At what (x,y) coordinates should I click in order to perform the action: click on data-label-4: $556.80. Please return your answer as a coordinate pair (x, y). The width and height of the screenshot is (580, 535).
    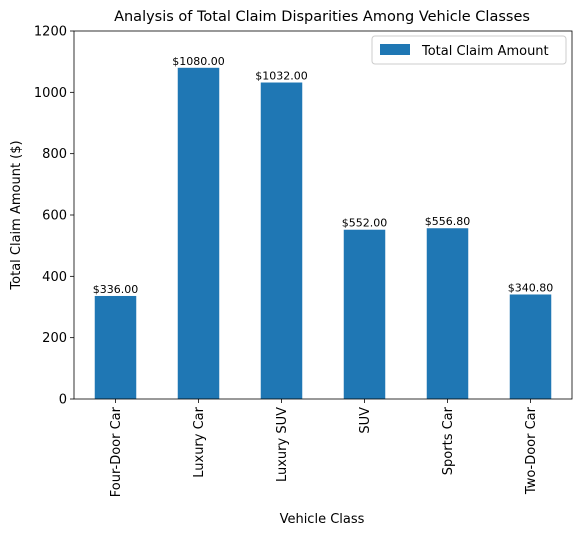
    Looking at the image, I should click on (448, 221).